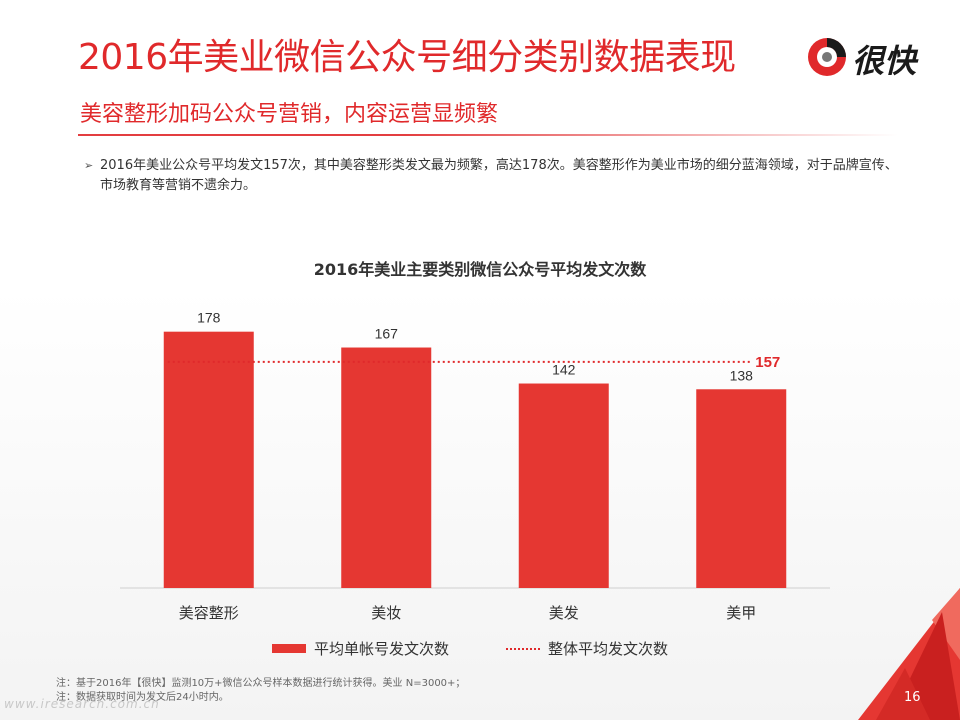  I want to click on bar-value-label-0: 178, so click(209, 318).